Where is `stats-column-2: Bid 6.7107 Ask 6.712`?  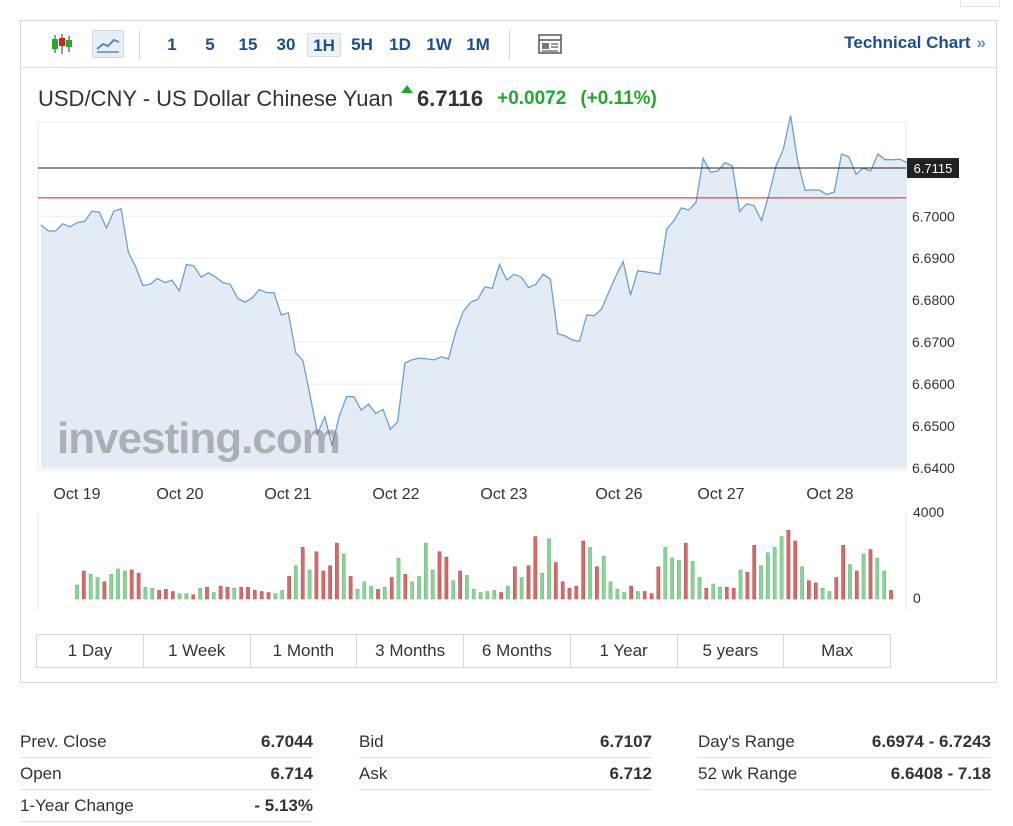
stats-column-2: Bid 6.7107 Ask 6.712 is located at coordinates (505, 758).